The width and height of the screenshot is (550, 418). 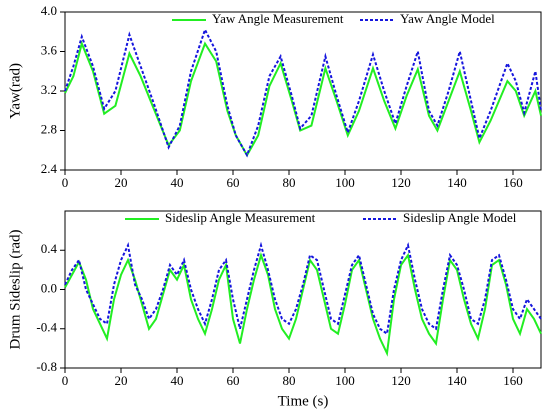 What do you see at coordinates (460, 217) in the screenshot?
I see `legend-label: Sideslip Angle Model` at bounding box center [460, 217].